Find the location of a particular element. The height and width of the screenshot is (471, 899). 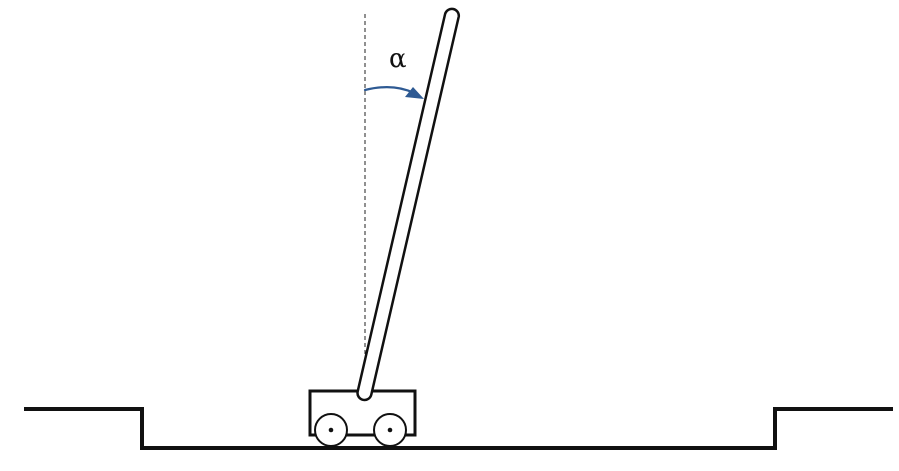

cart-left-wheel is located at coordinates (331, 430).